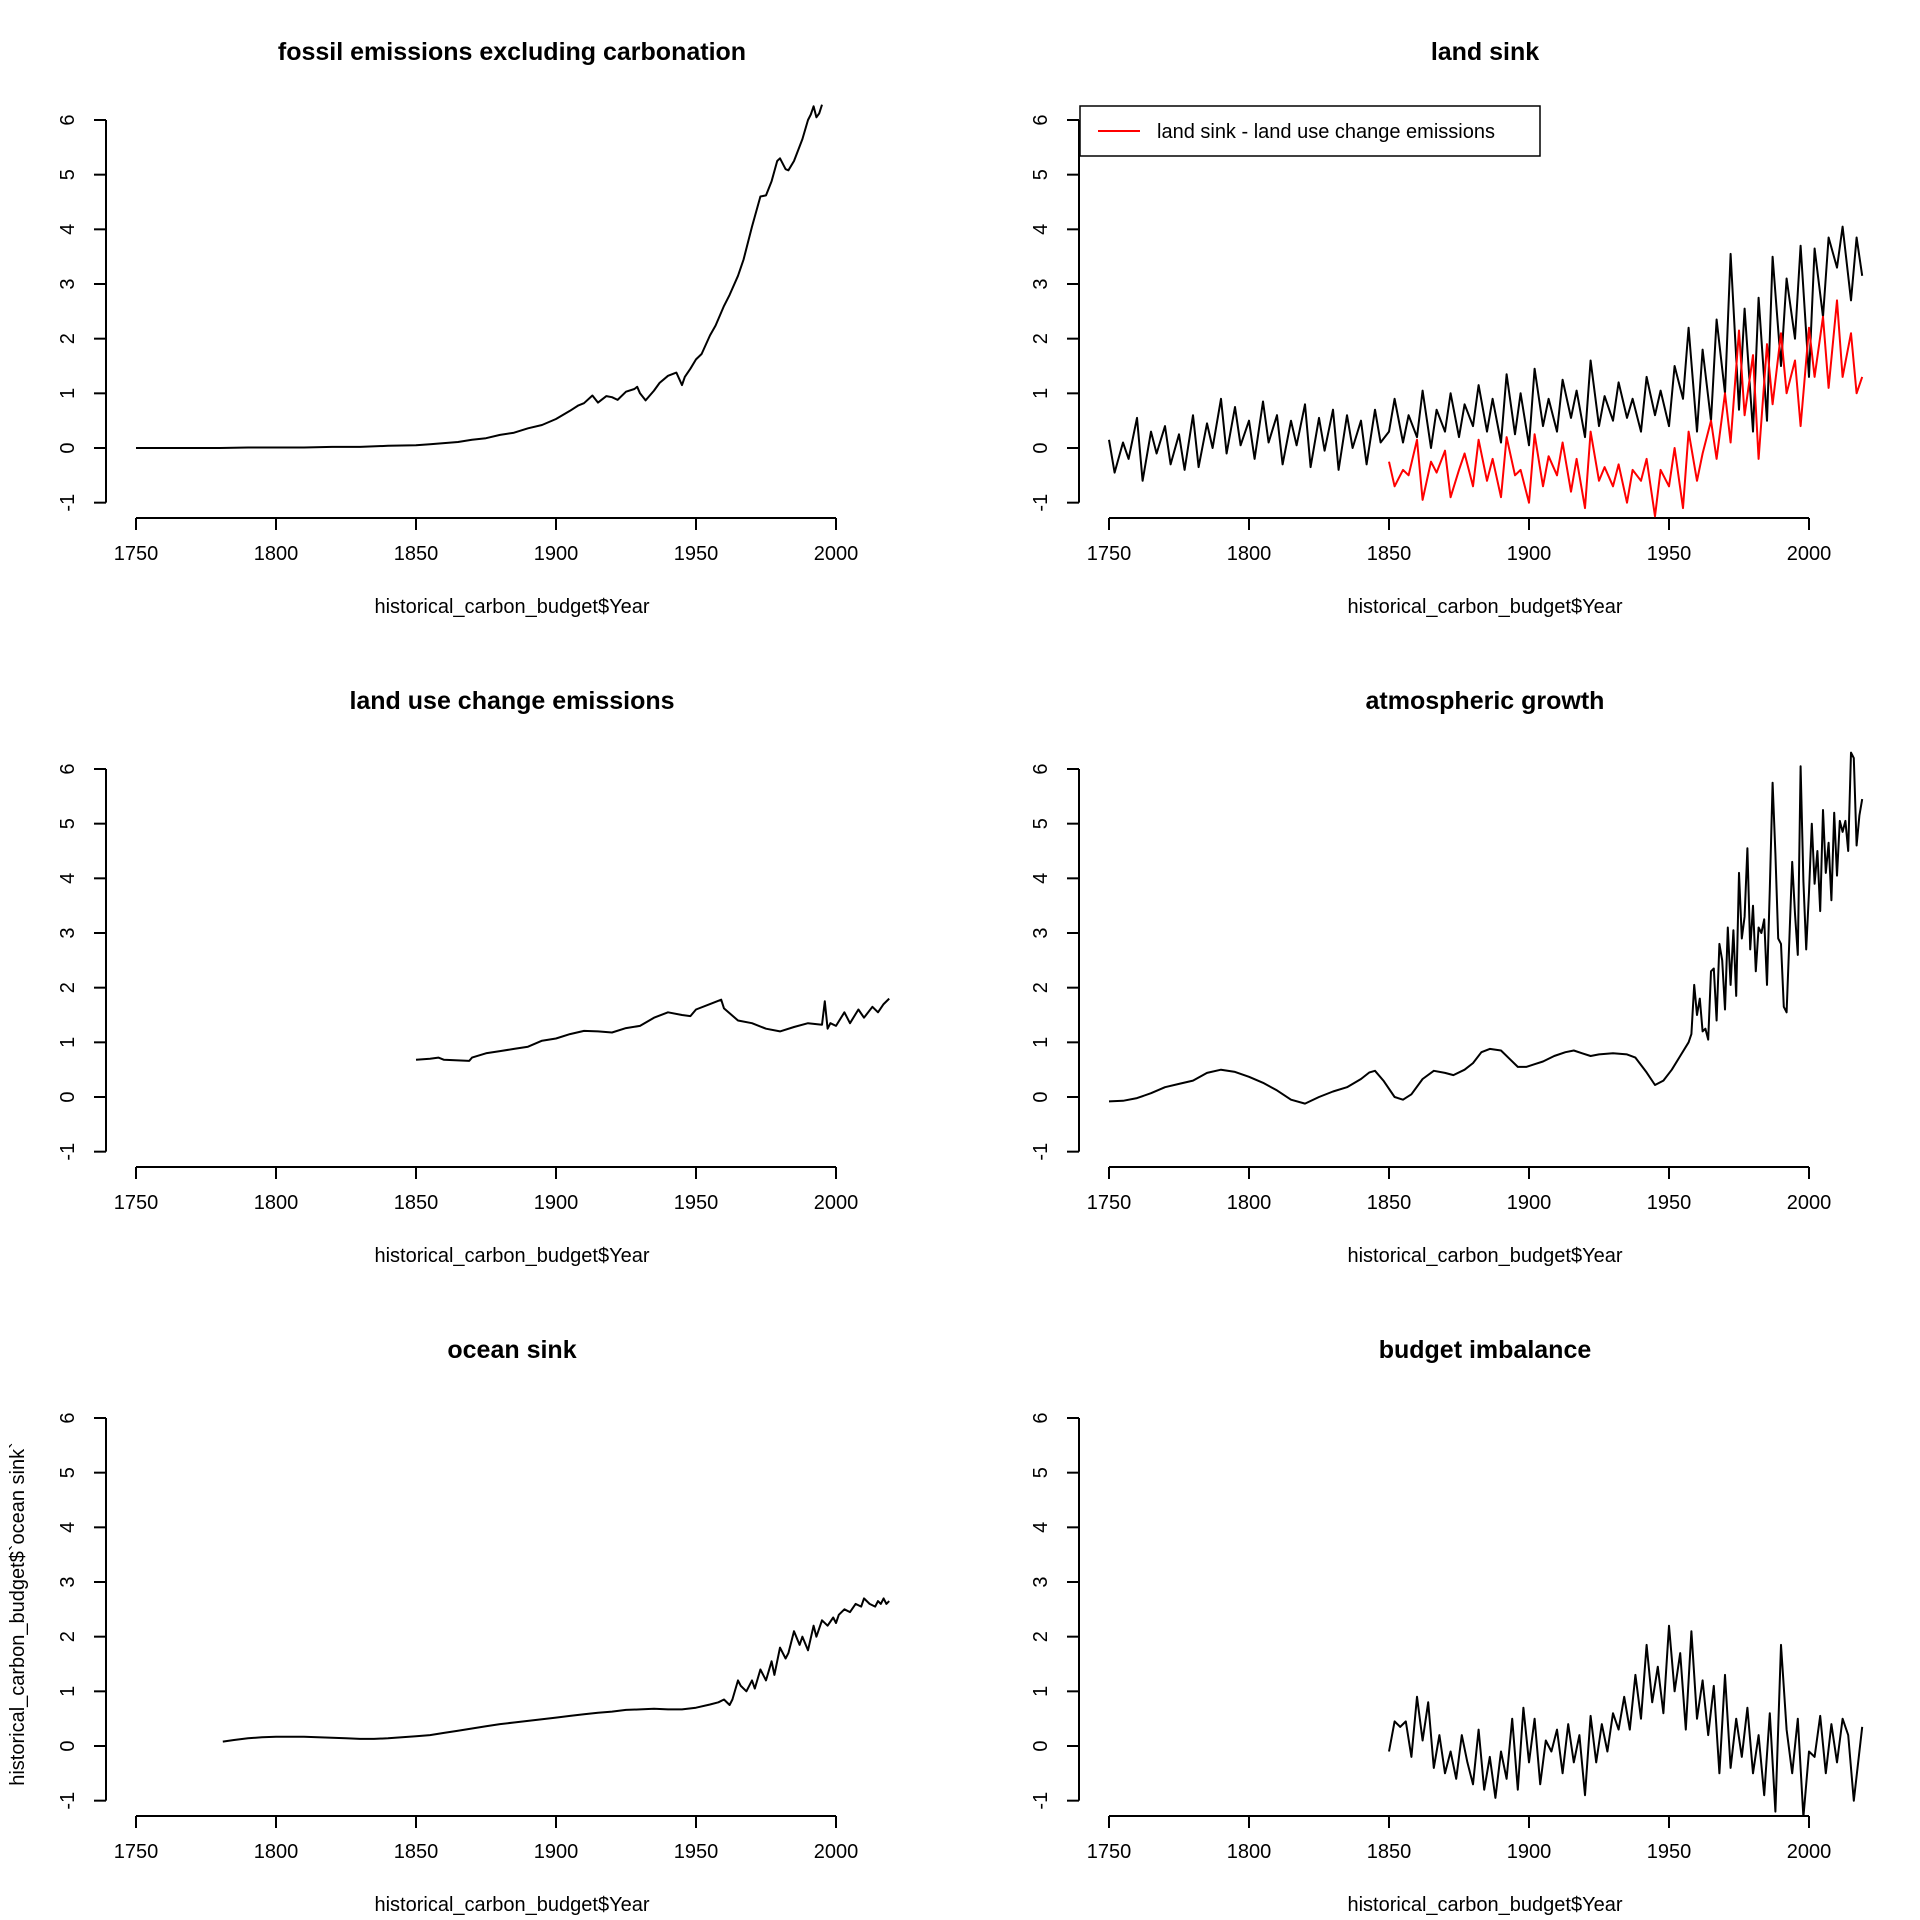 This screenshot has width=1920, height=1920. Describe the element at coordinates (652, 1029) in the screenshot. I see `panel-3-series-1-line` at that location.